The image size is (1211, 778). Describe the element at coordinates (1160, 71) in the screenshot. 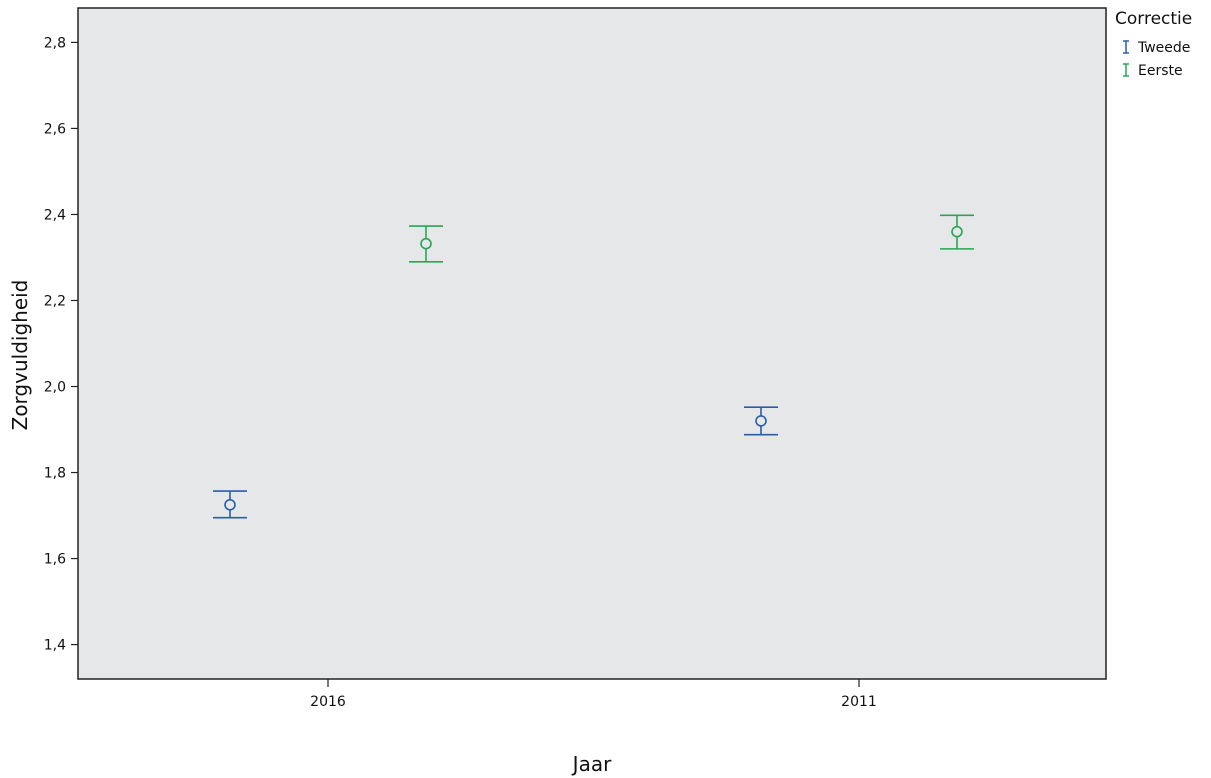

I see `legend-label: Eerste` at that location.